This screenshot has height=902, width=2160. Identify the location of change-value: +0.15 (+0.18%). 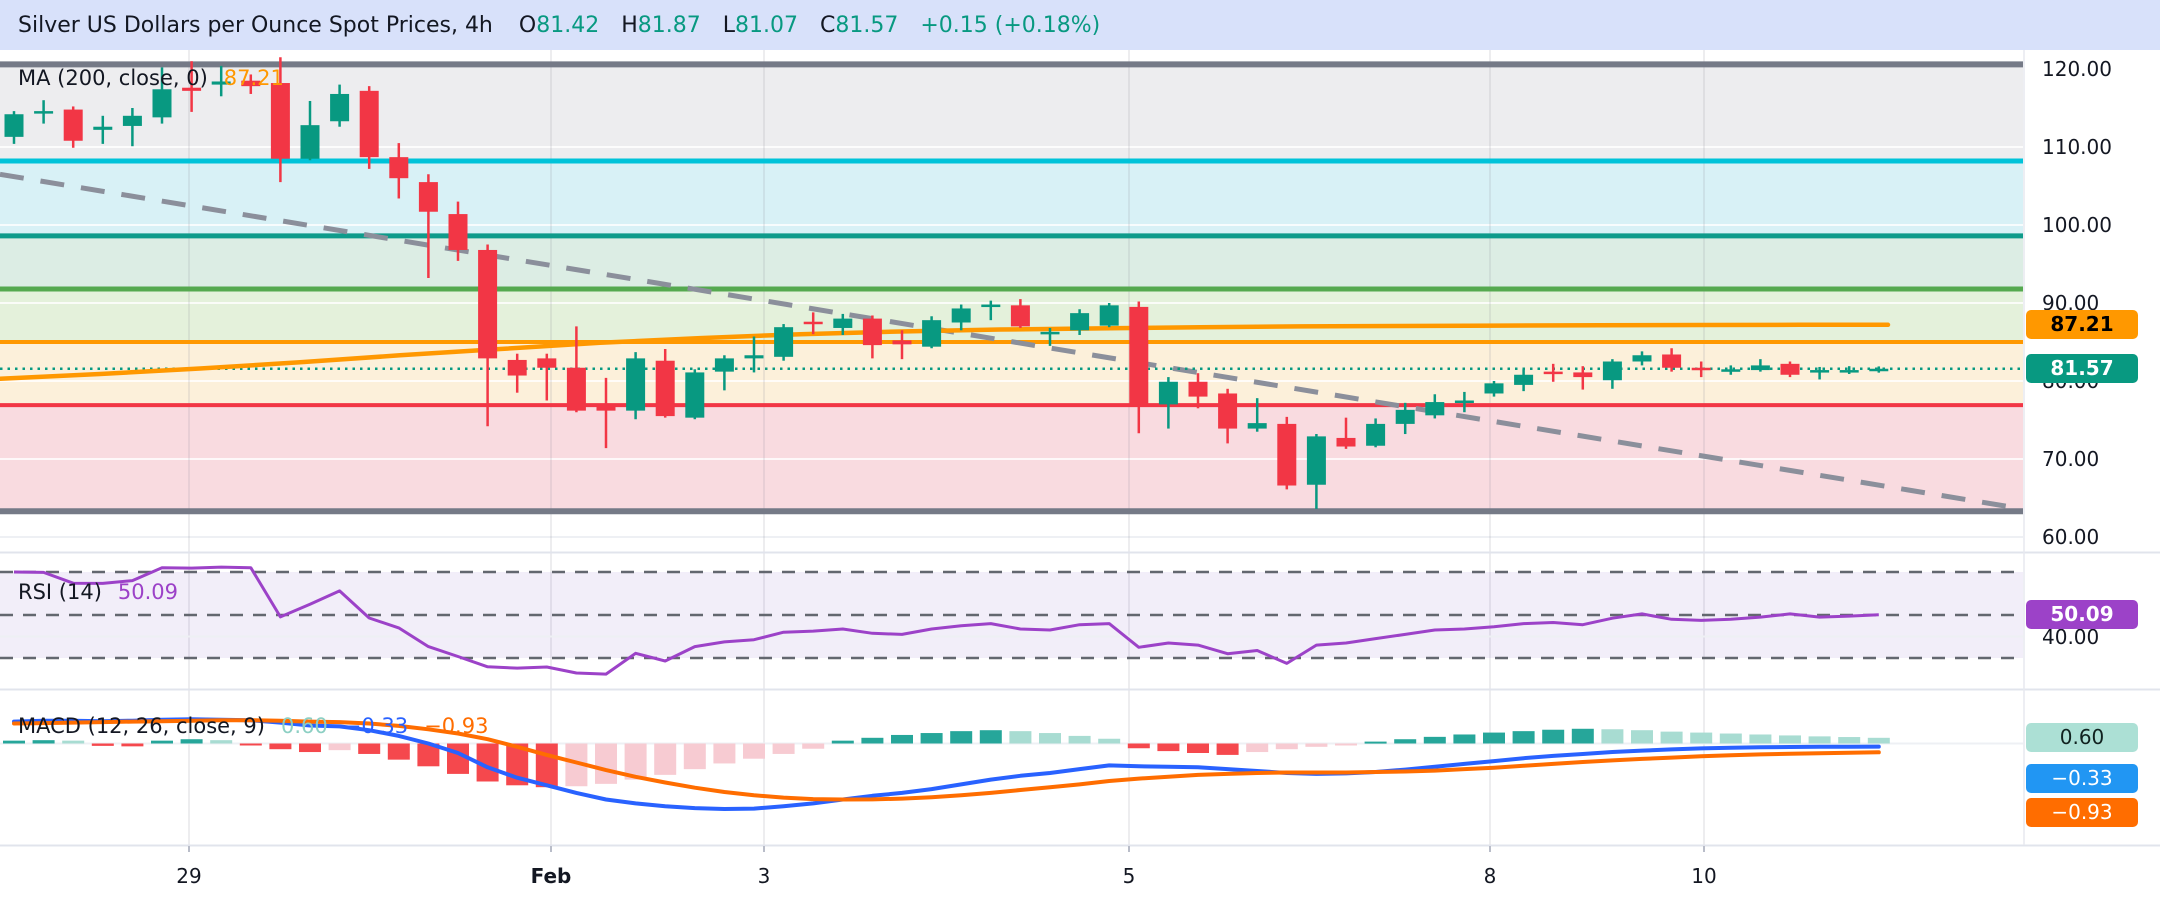
(1010, 25).